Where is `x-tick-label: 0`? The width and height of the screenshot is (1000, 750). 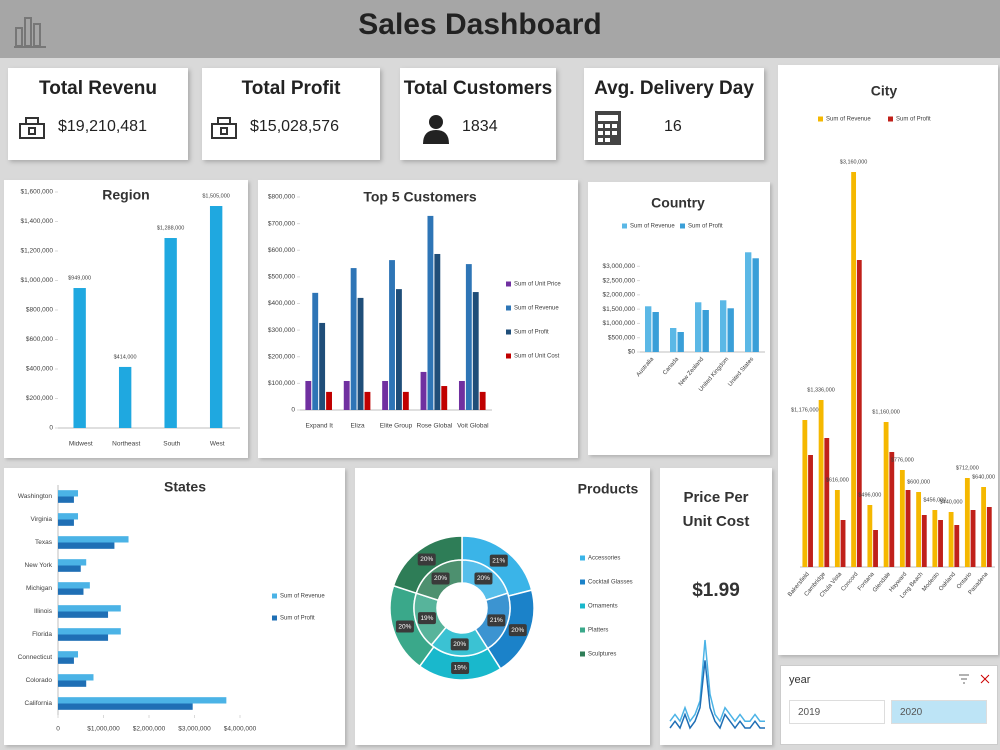 x-tick-label: 0 is located at coordinates (58, 729).